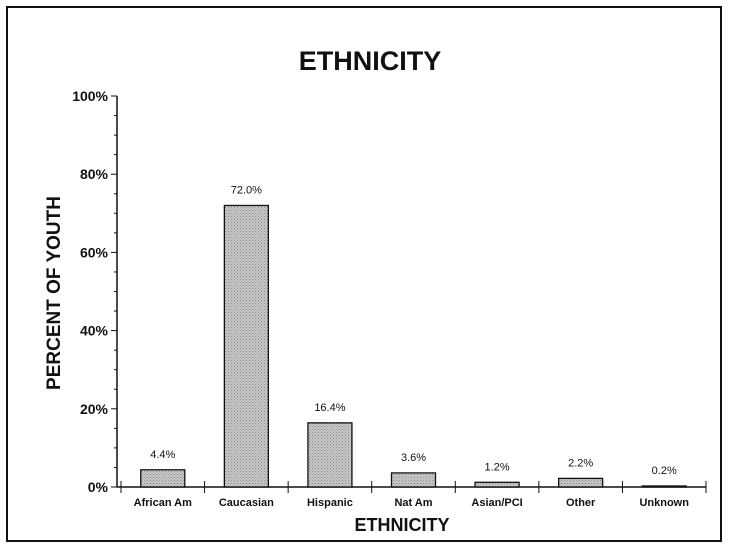 The height and width of the screenshot is (548, 731). I want to click on data-label: 1.2%, so click(497, 467).